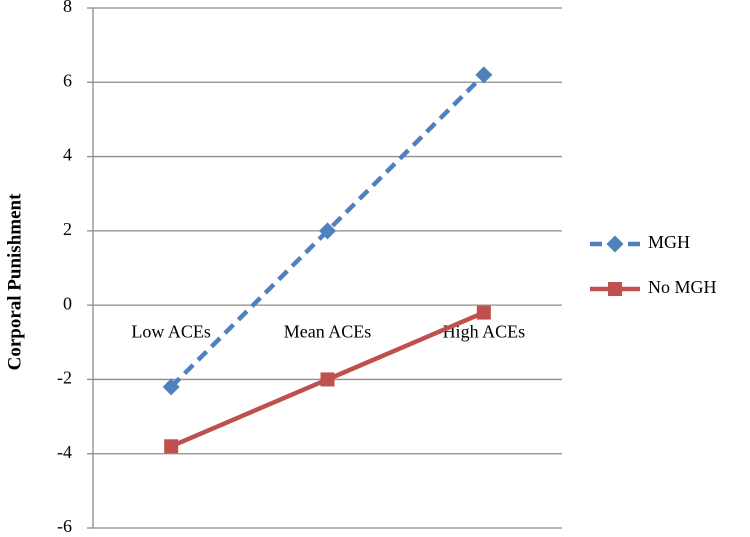 The height and width of the screenshot is (537, 750). I want to click on y-tick-label: -6, so click(64, 526).